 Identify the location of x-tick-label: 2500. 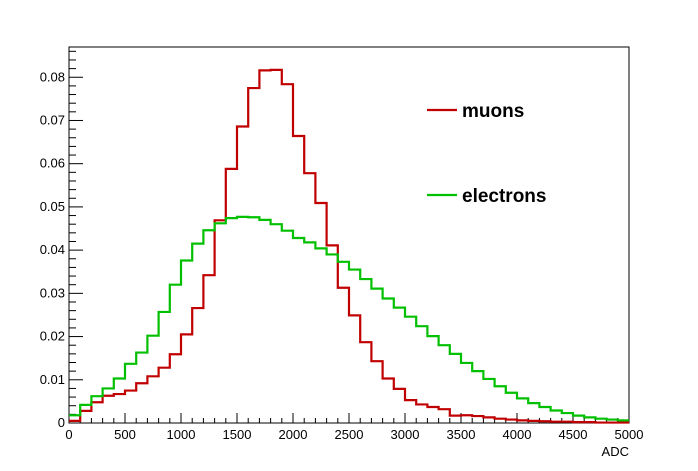
(349, 434).